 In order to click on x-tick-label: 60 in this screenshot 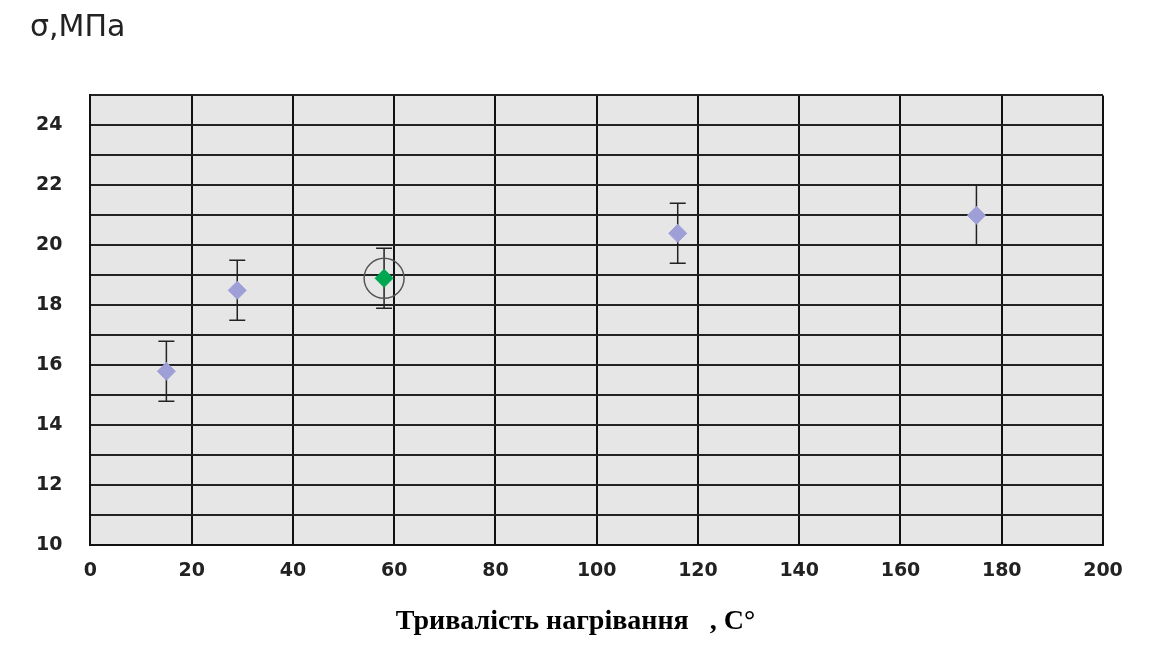, I will do `click(394, 568)`.